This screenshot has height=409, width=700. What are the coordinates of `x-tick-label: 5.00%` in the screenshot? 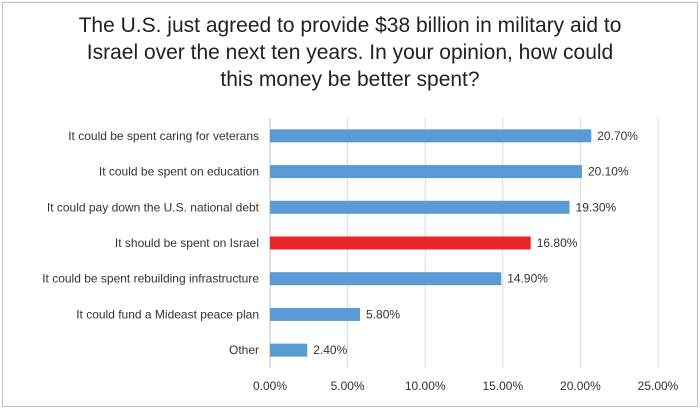 It's located at (348, 386).